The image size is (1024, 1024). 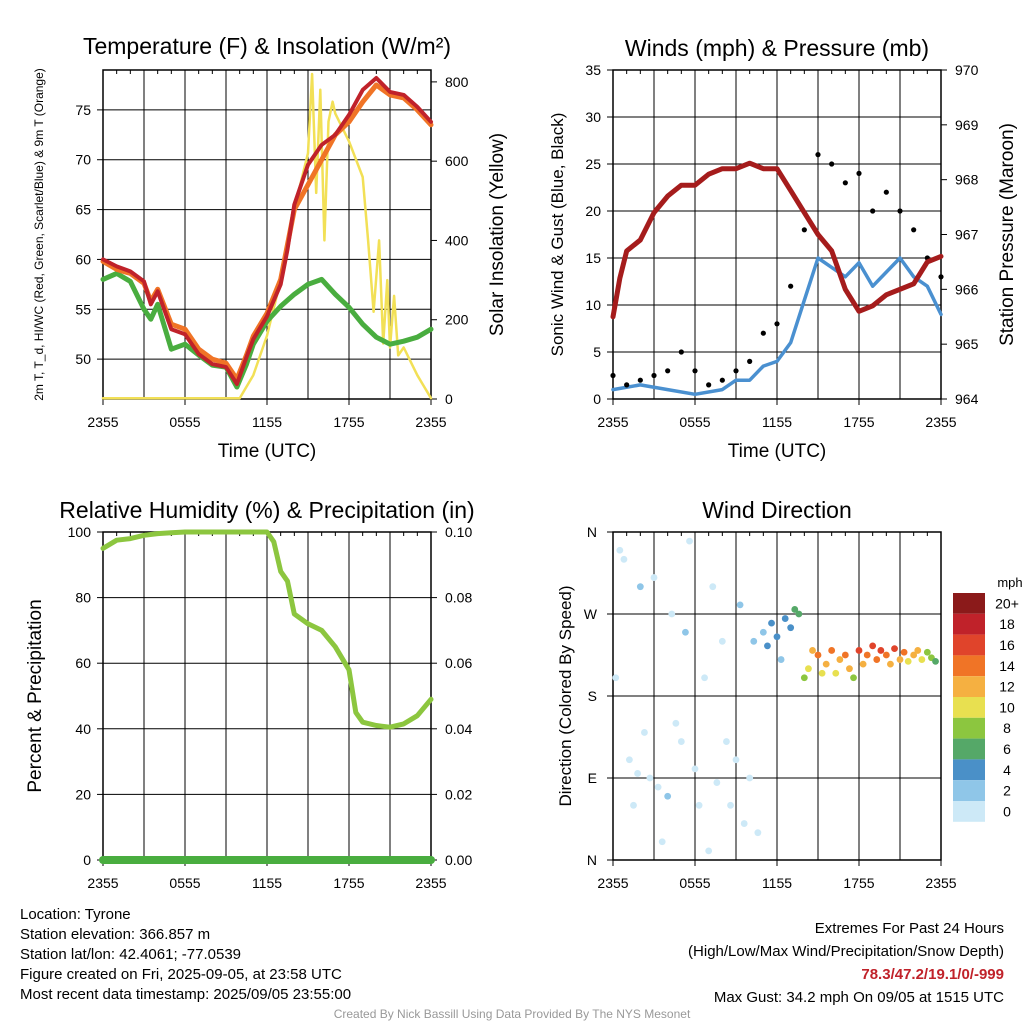 What do you see at coordinates (457, 161) in the screenshot?
I see `y-right-tick-label: 600` at bounding box center [457, 161].